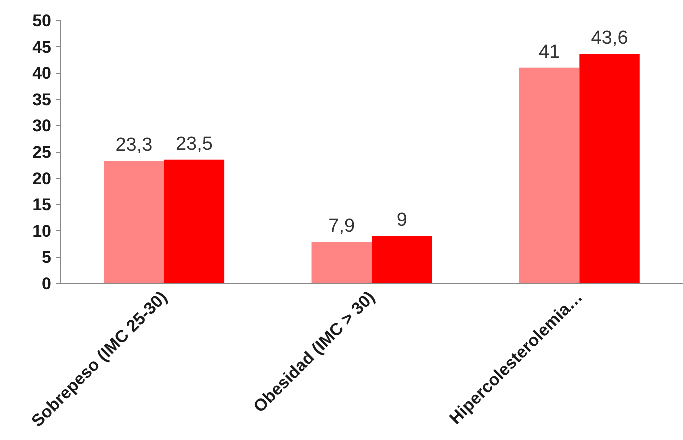 The height and width of the screenshot is (440, 683). What do you see at coordinates (42, 74) in the screenshot?
I see `y-tick-label: 40` at bounding box center [42, 74].